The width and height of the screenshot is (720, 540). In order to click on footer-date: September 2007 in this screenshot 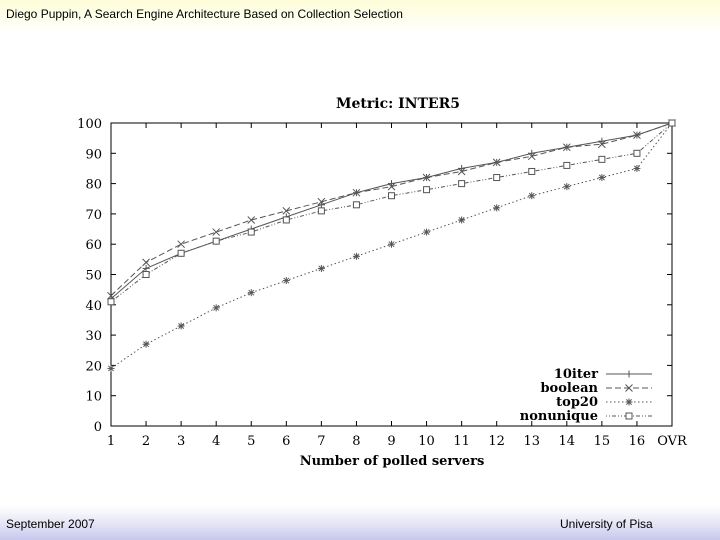, I will do `click(50, 524)`.